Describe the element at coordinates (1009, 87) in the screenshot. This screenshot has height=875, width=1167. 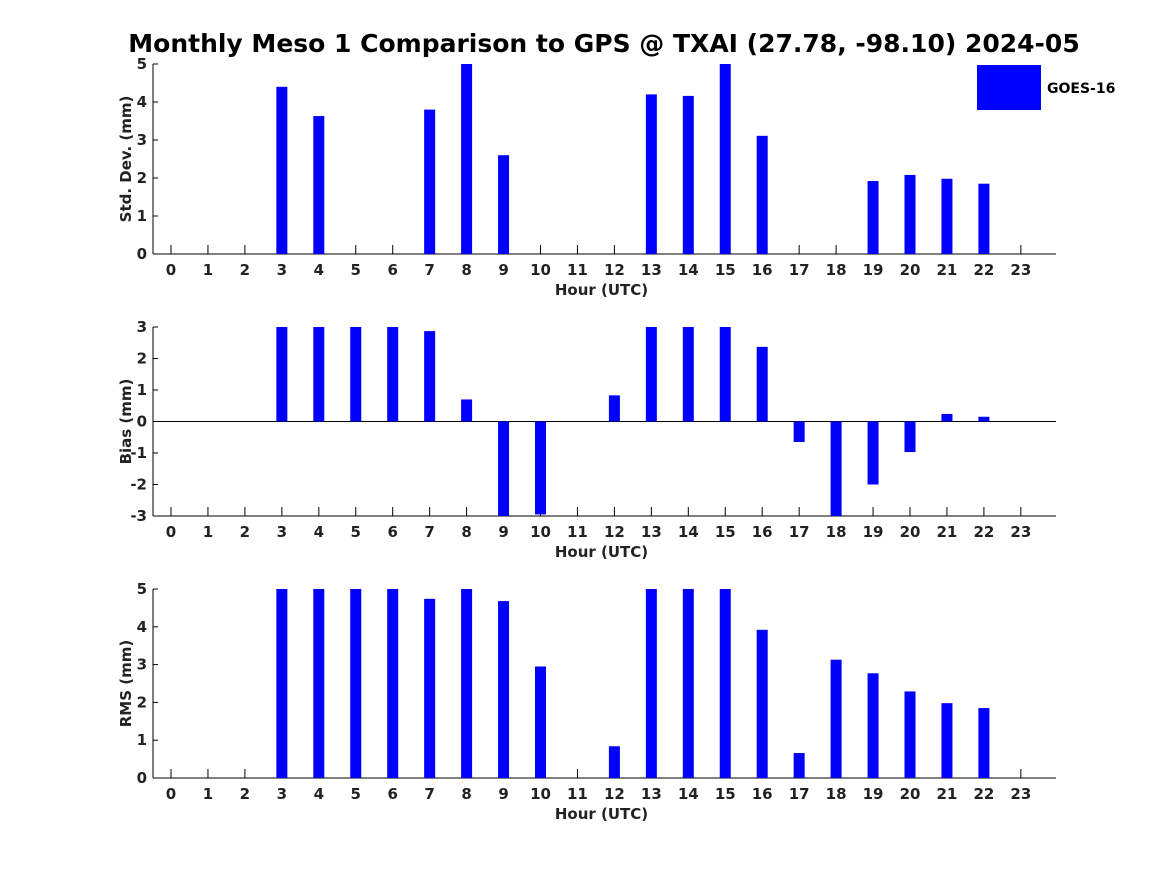
I see `legend-swatch` at that location.